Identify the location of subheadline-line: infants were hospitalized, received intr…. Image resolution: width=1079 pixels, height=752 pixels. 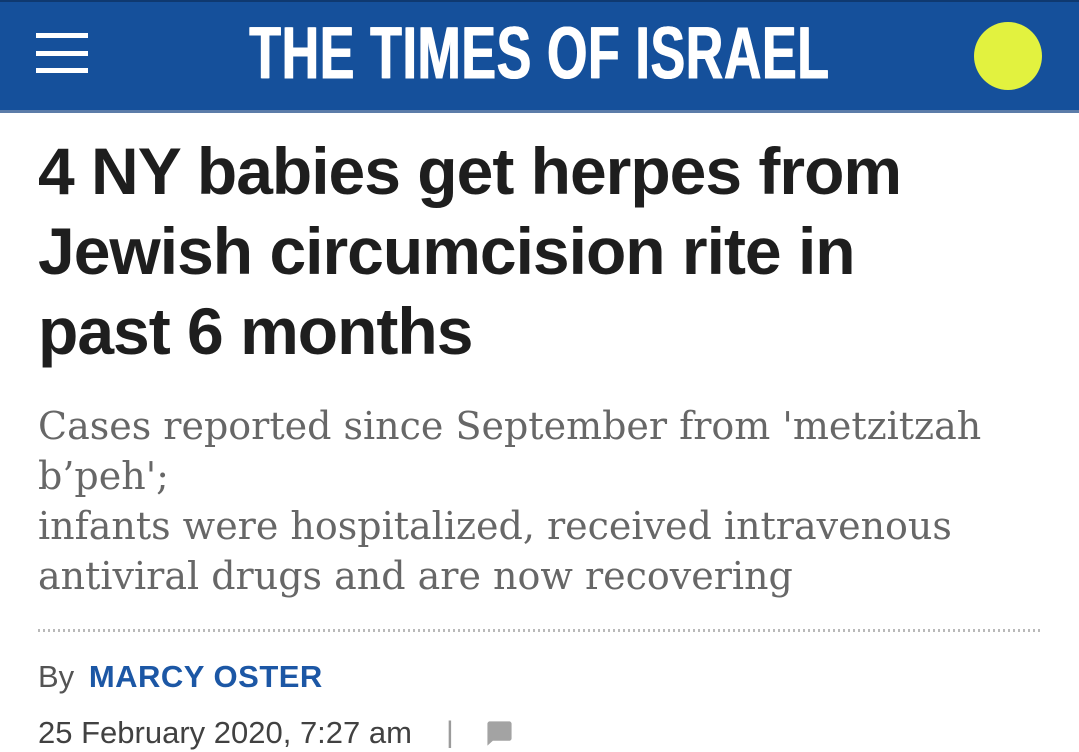
(495, 526).